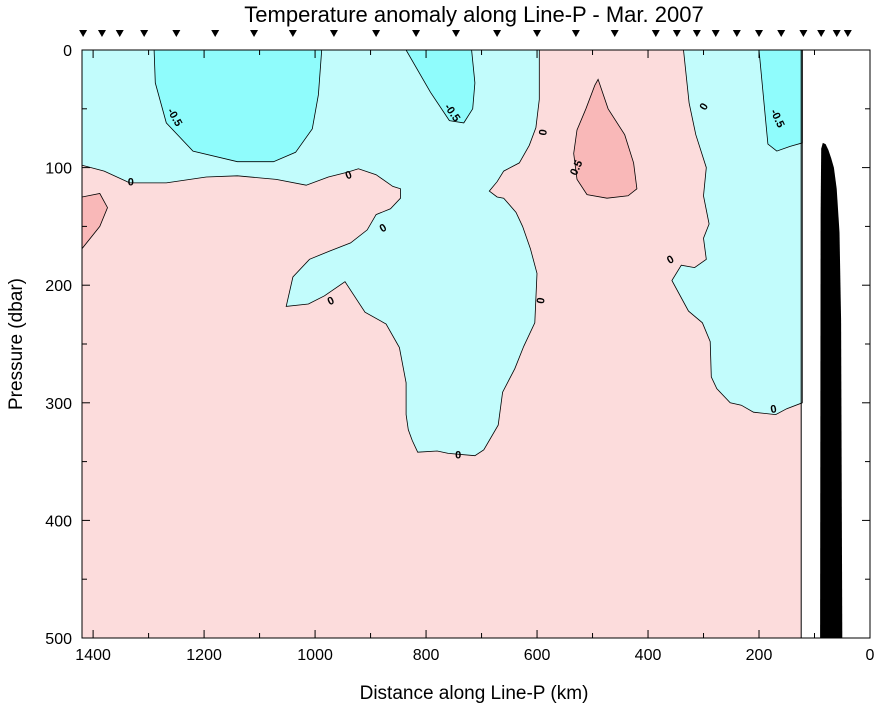 This screenshot has height=708, width=878. What do you see at coordinates (58, 404) in the screenshot?
I see `y-tick-label: 300` at bounding box center [58, 404].